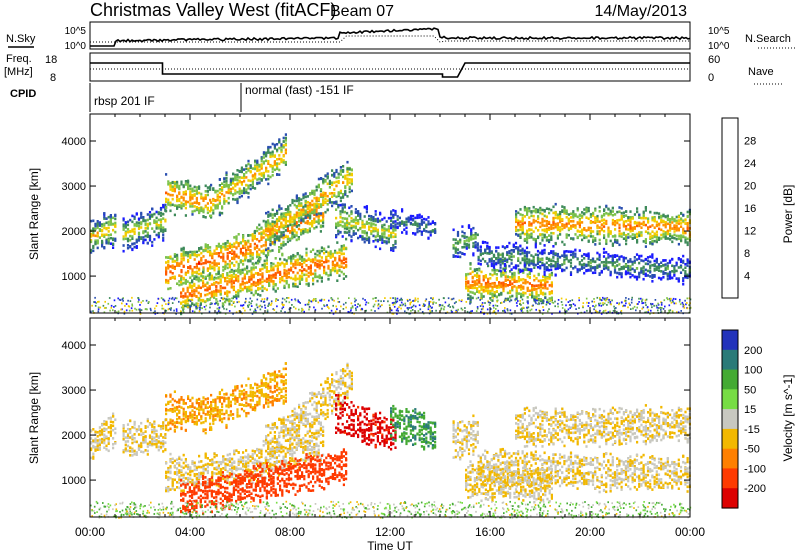 The height and width of the screenshot is (554, 800). What do you see at coordinates (390, 39) in the screenshot?
I see `nsearch-trace` at bounding box center [390, 39].